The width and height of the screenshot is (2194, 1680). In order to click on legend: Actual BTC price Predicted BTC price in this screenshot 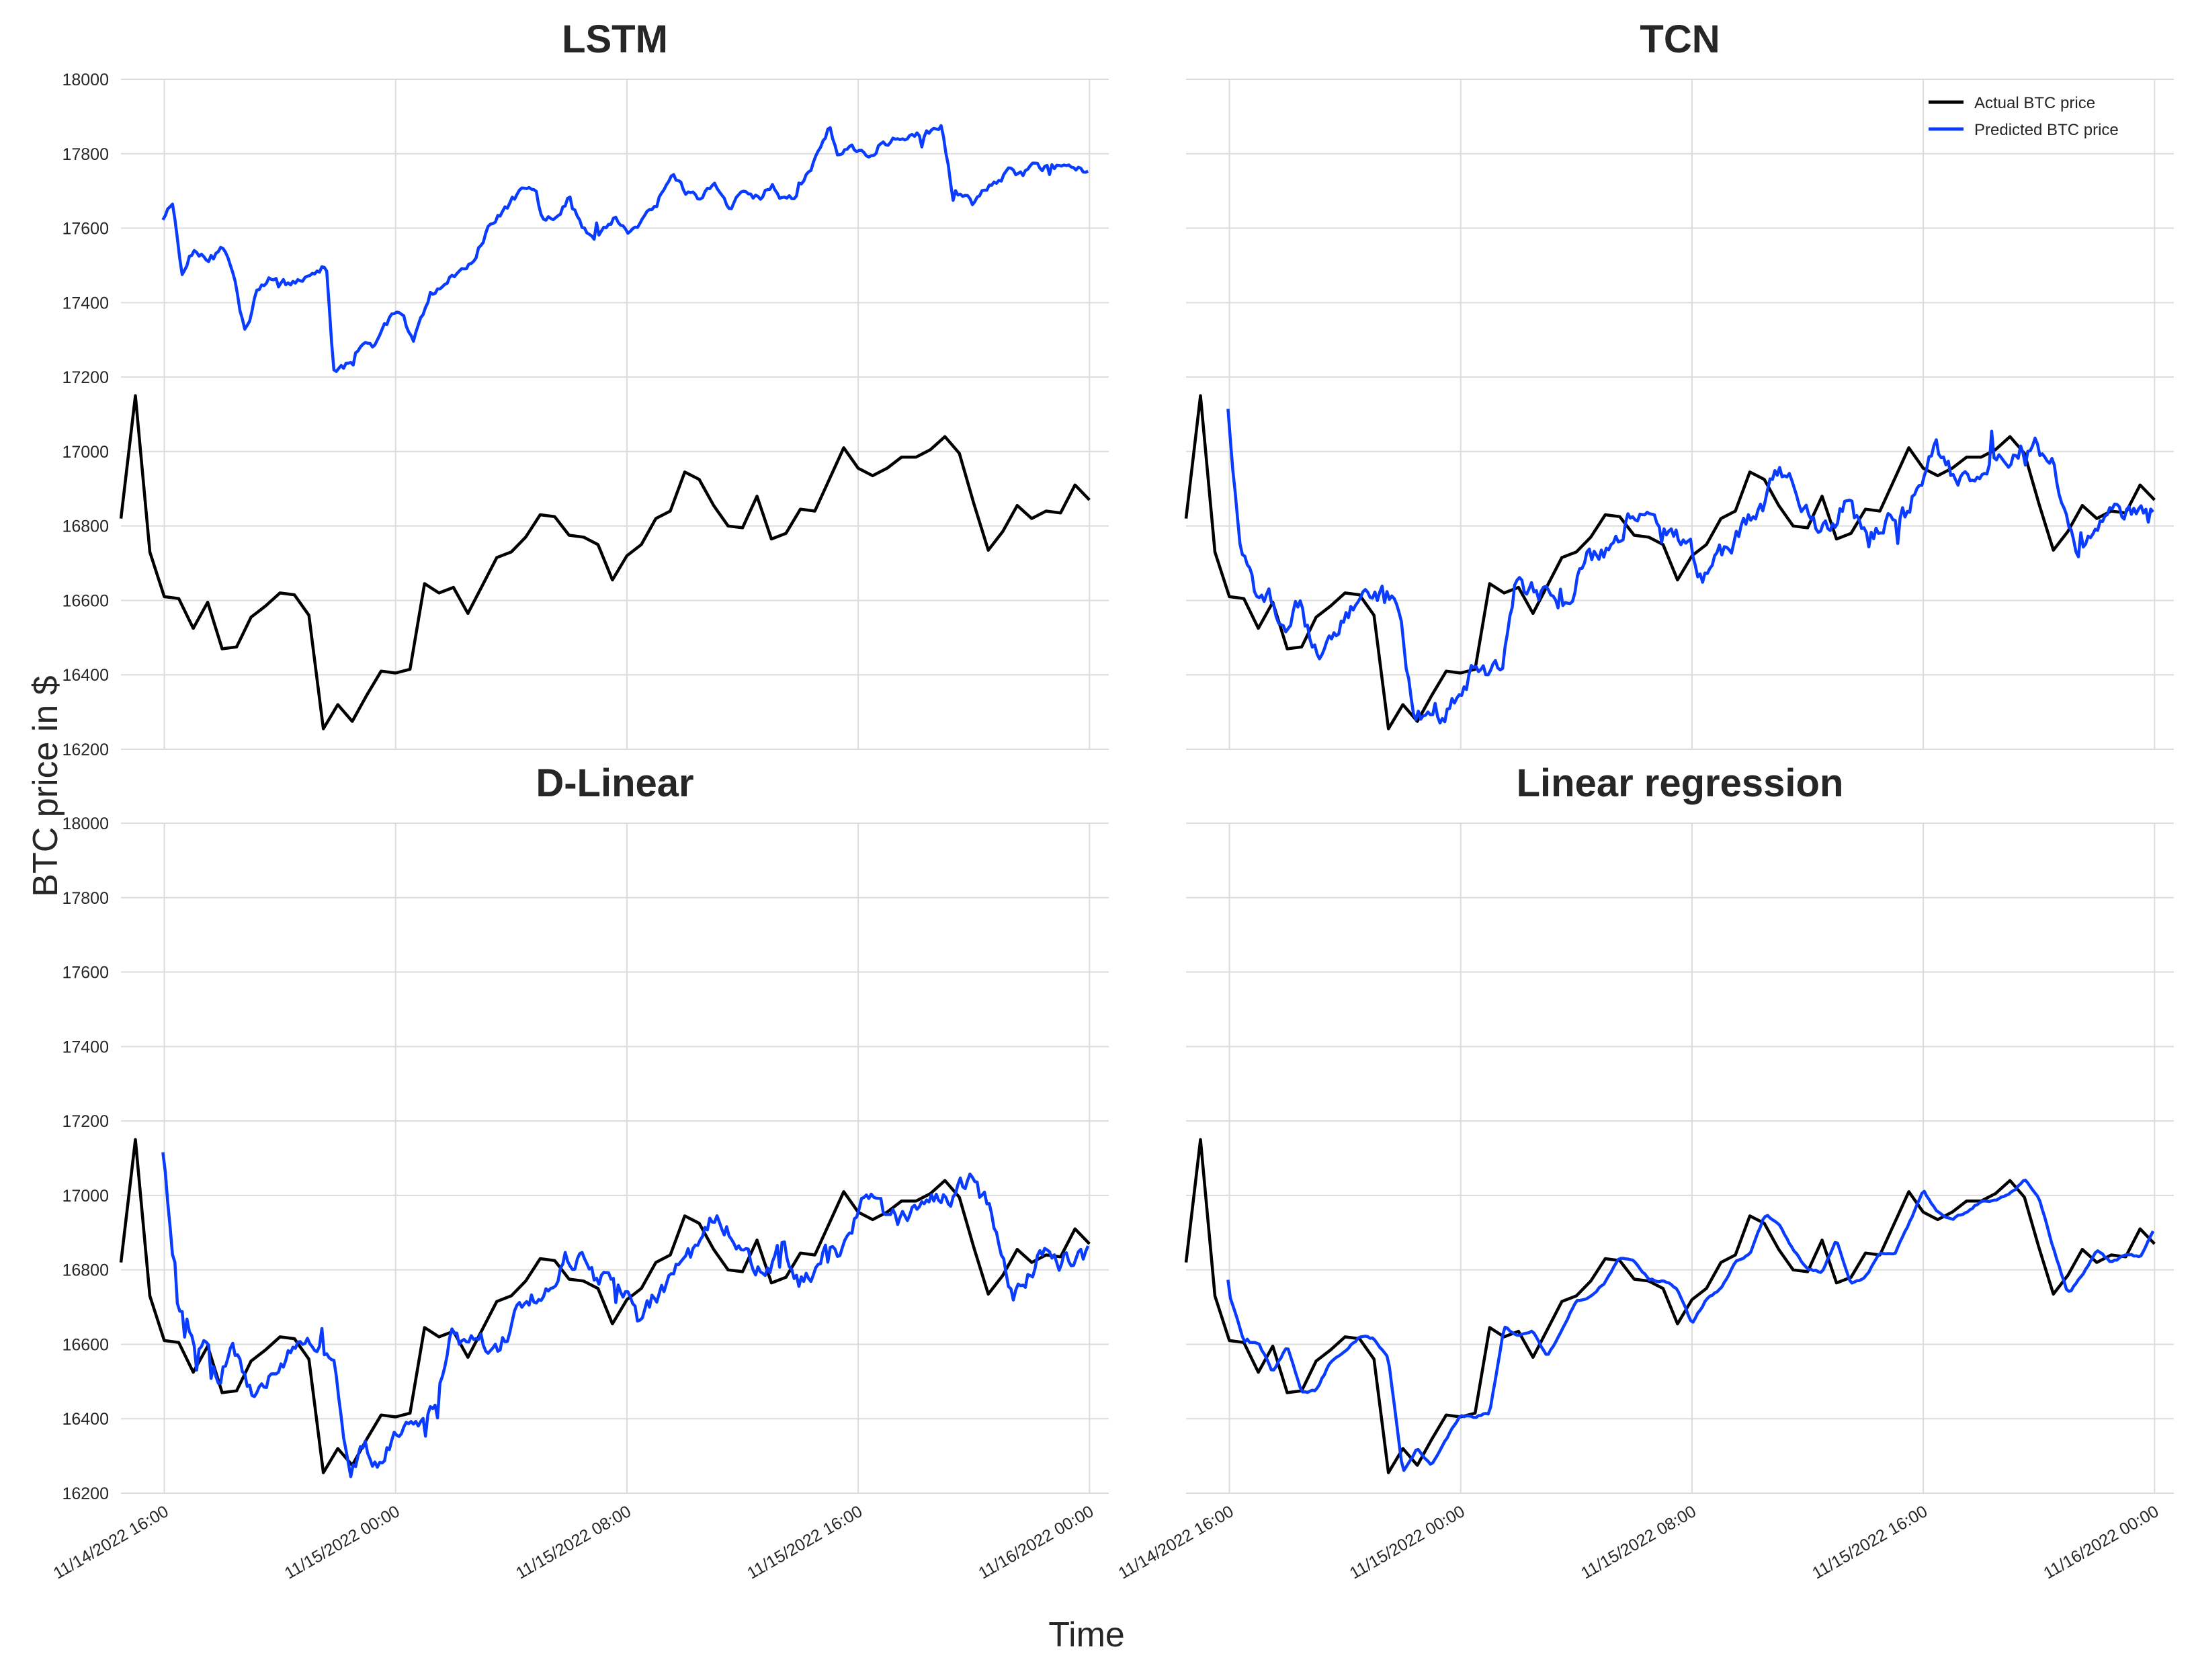, I will do `click(2024, 117)`.